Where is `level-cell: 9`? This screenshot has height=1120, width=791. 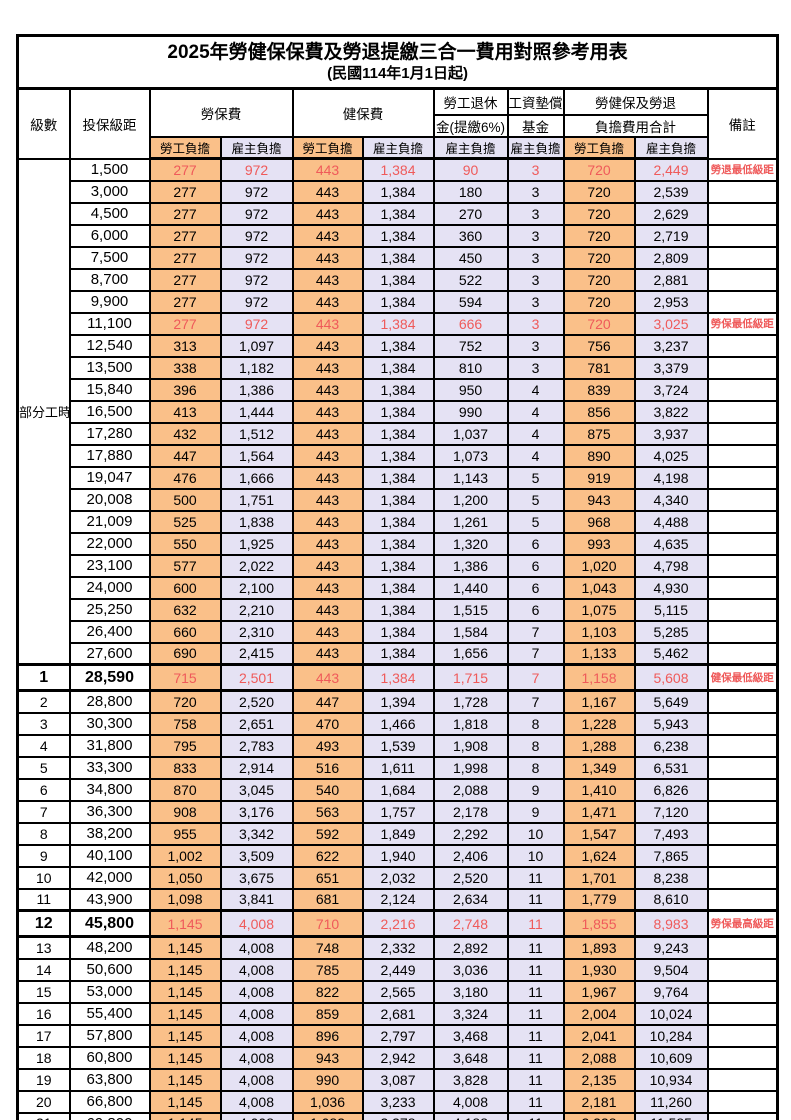 level-cell: 9 is located at coordinates (43, 855).